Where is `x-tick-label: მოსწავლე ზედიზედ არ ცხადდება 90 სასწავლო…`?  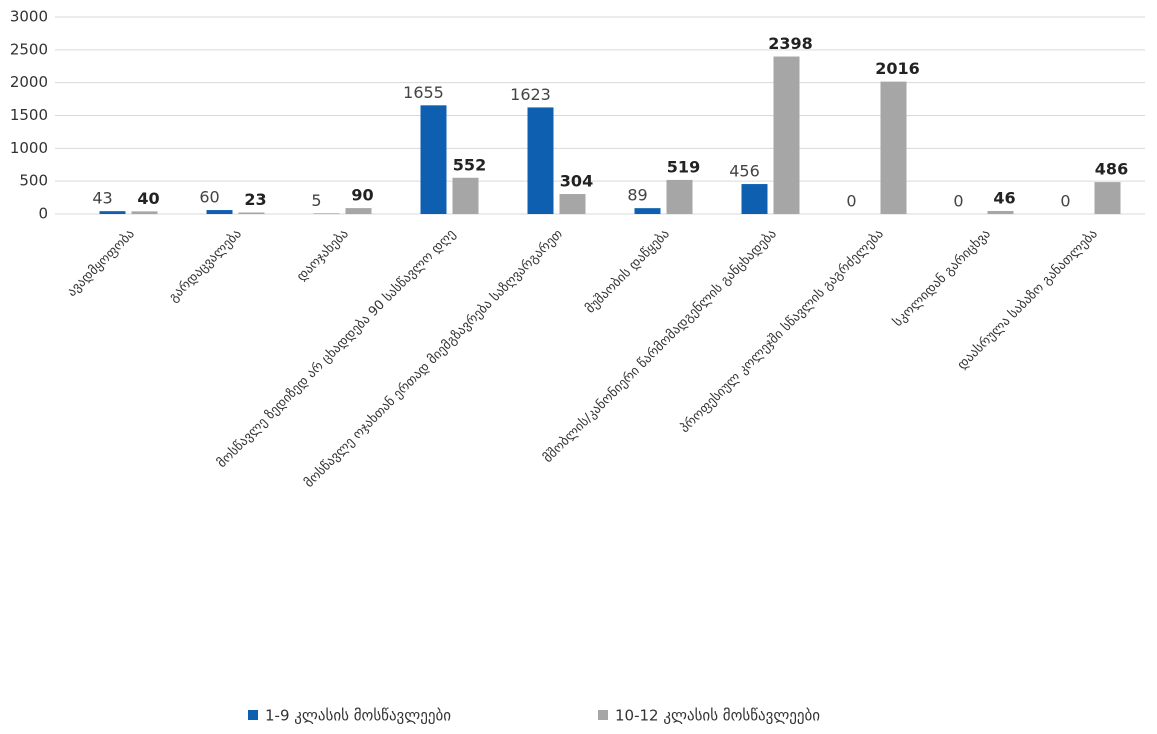 x-tick-label: მოსწავლე ზედიზედ არ ცხადდება 90 სასწავლო… is located at coordinates (337, 349).